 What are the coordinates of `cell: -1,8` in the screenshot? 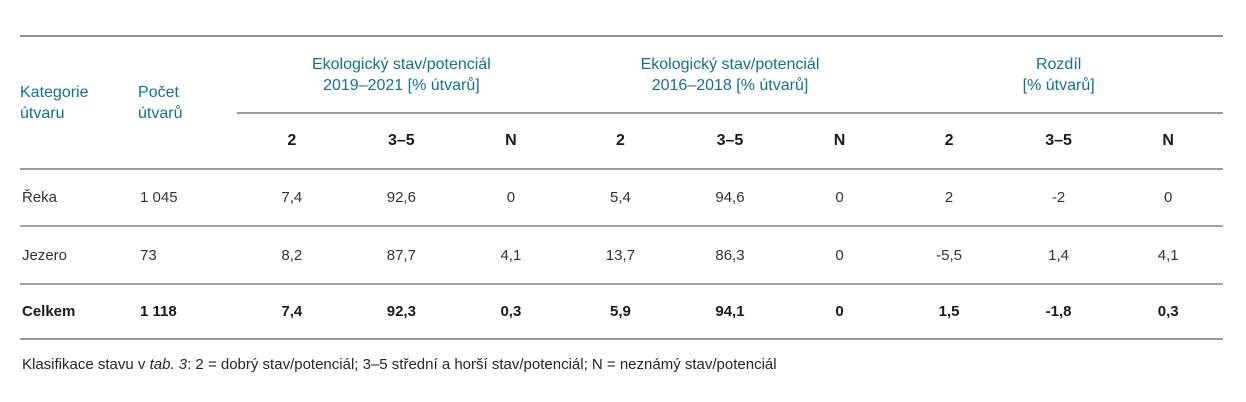 It's located at (1058, 312).